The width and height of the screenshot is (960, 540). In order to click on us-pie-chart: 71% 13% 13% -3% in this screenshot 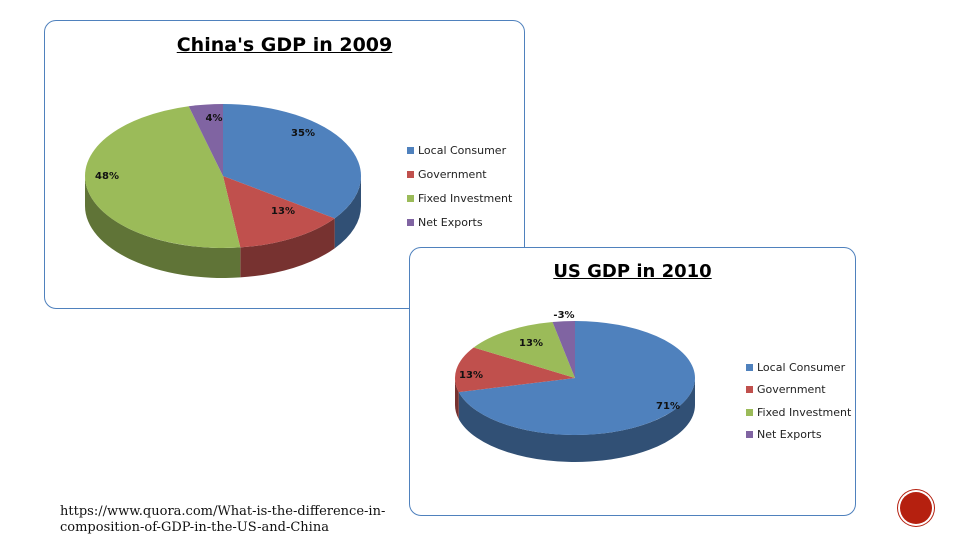, I will do `click(575, 386)`.